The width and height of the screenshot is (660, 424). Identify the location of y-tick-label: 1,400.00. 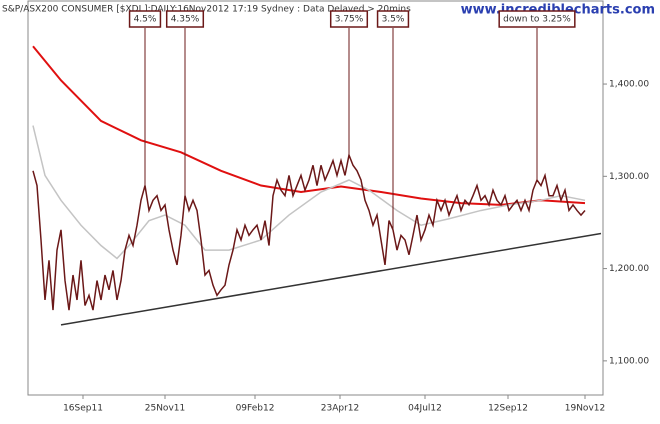
(629, 85).